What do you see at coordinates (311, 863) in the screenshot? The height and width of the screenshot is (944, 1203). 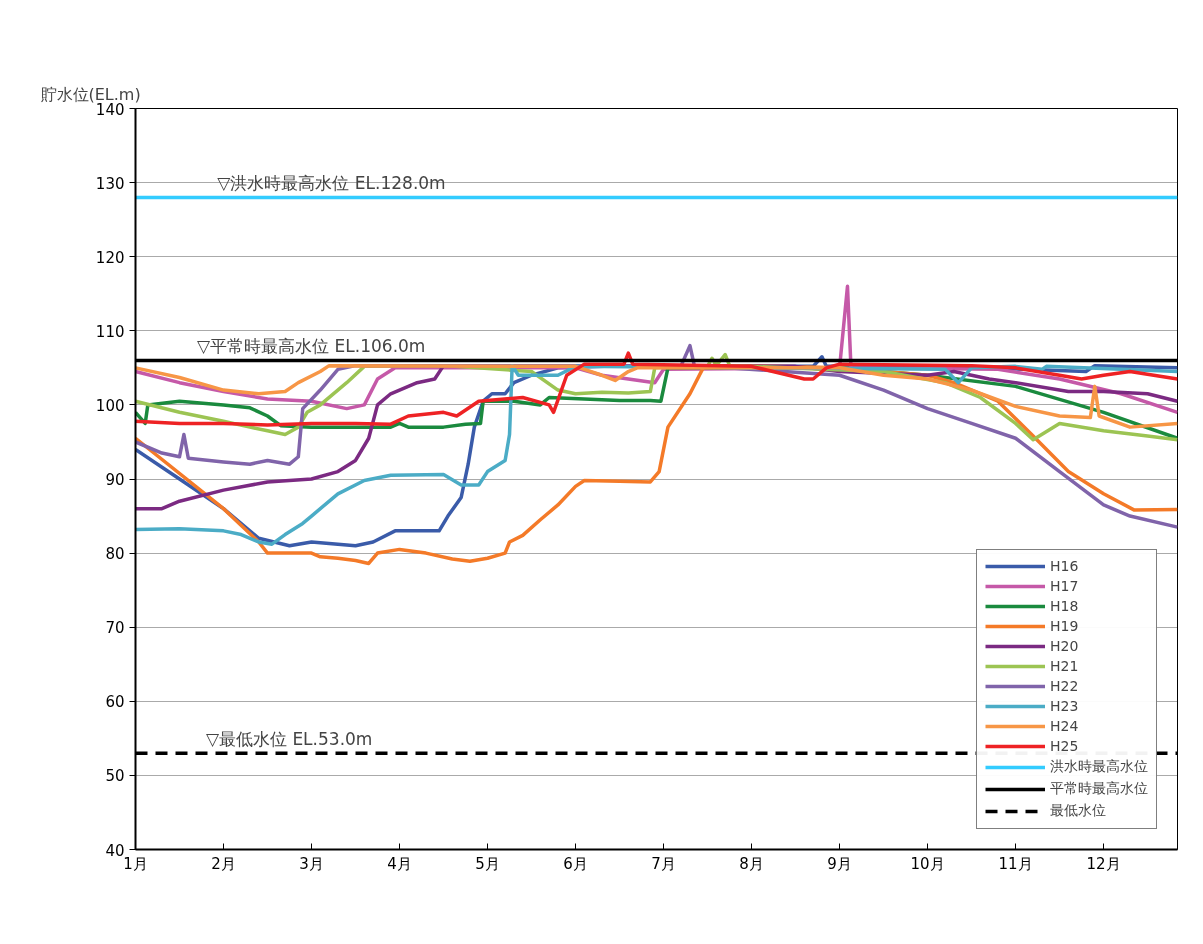 I see `x-tick-label: 3月` at bounding box center [311, 863].